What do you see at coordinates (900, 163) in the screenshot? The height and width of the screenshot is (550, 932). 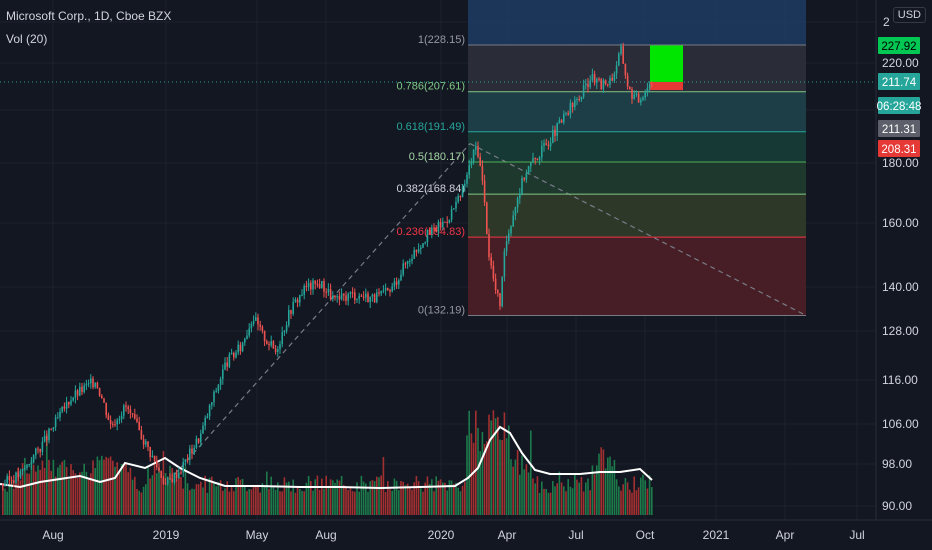 I see `y-tick-label: 180.00` at bounding box center [900, 163].